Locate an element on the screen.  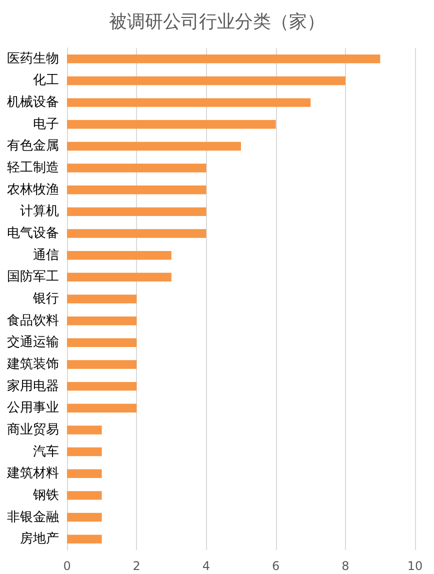
y-tick-label: 银行 is located at coordinates (45, 299).